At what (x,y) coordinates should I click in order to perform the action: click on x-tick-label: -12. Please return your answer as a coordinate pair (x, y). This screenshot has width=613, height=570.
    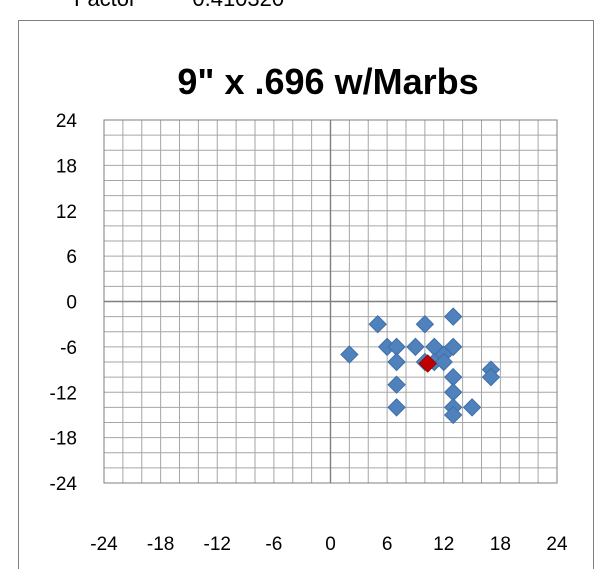
    Looking at the image, I should click on (217, 544).